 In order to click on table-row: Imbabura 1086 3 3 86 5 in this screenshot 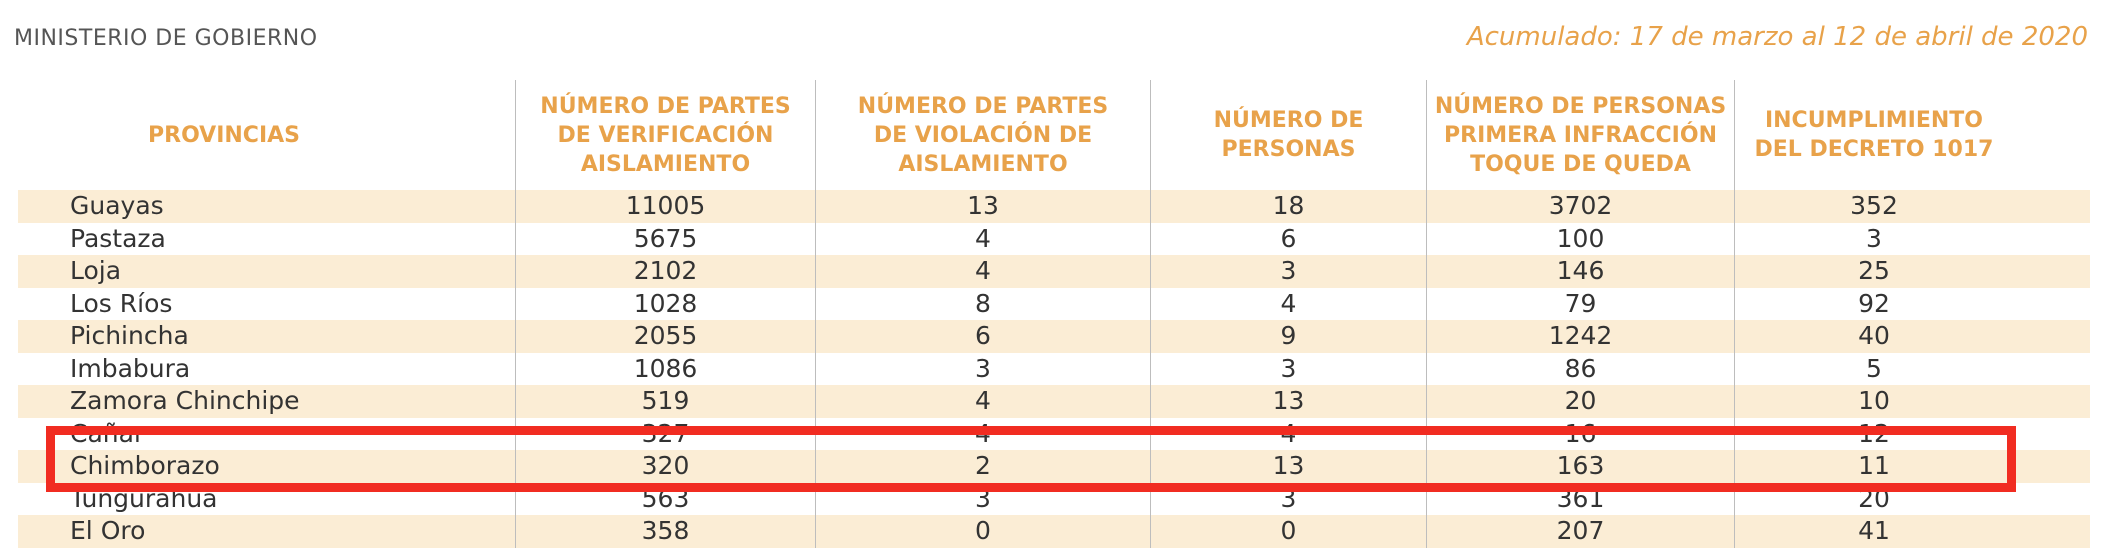, I will do `click(1054, 368)`.